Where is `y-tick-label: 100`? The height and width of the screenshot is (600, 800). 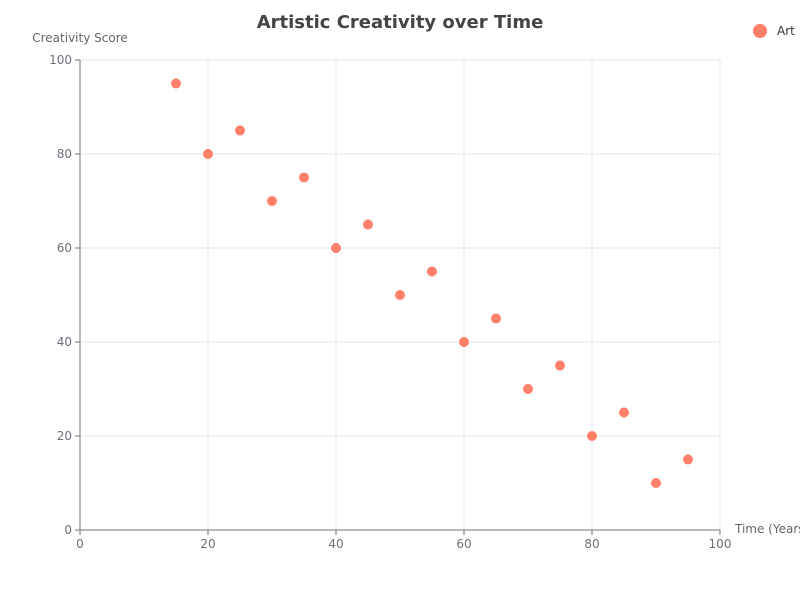 y-tick-label: 100 is located at coordinates (60, 60).